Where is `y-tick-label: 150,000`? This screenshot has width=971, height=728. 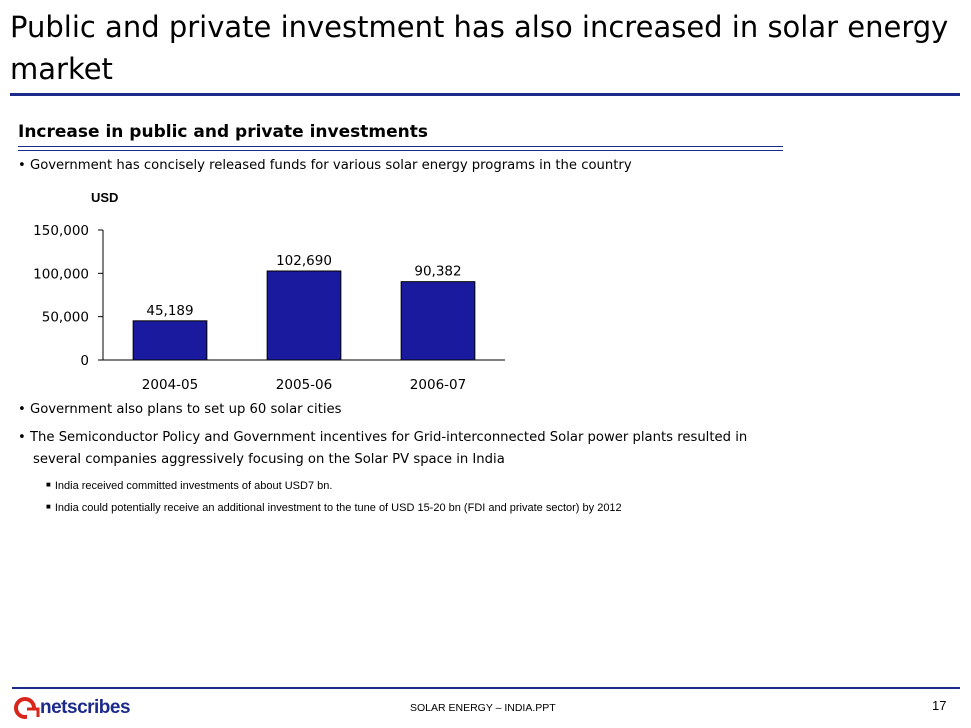
y-tick-label: 150,000 is located at coordinates (61, 231).